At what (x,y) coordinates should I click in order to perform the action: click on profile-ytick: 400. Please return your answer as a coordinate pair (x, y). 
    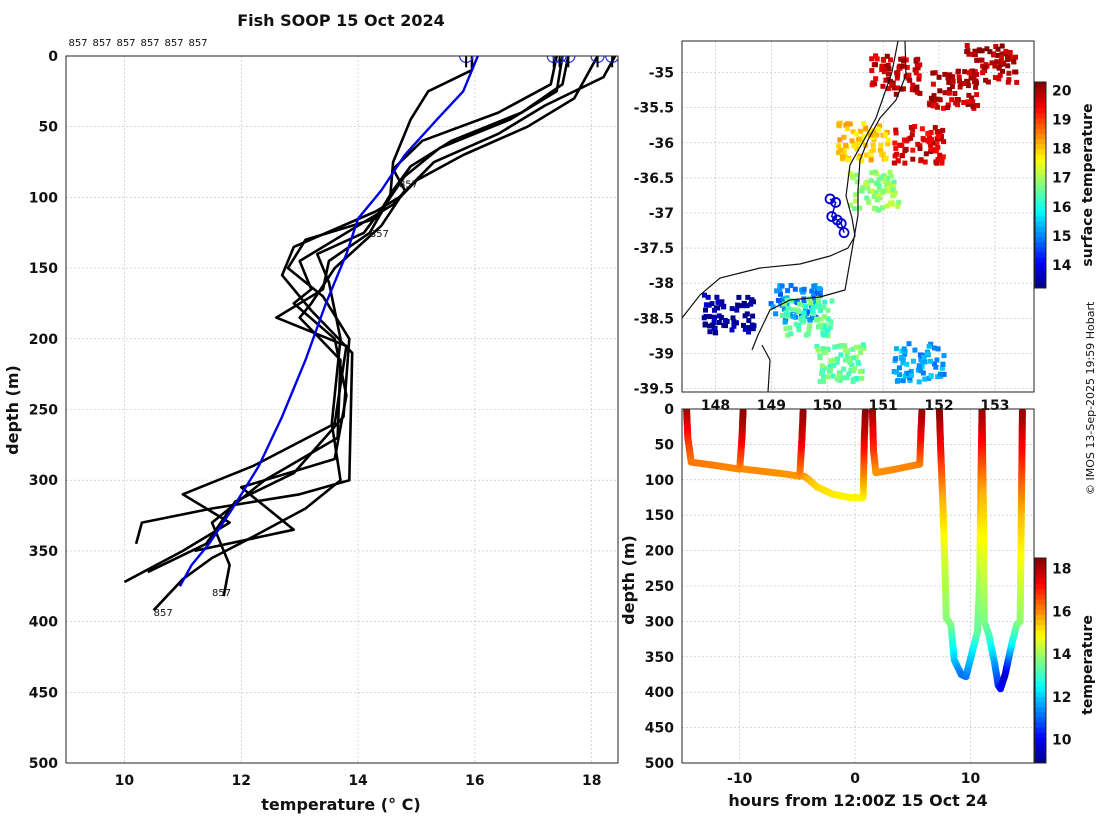
    Looking at the image, I should click on (43, 623).